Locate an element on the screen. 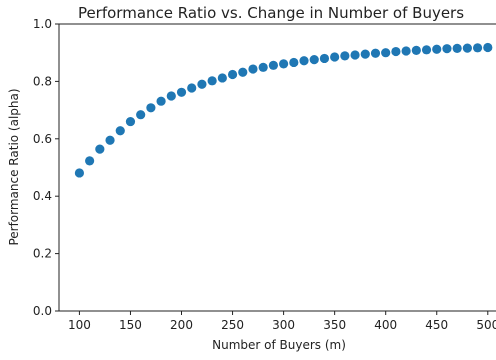 This screenshot has width=496, height=360. y-tick-label: 0.8 is located at coordinates (42, 81).